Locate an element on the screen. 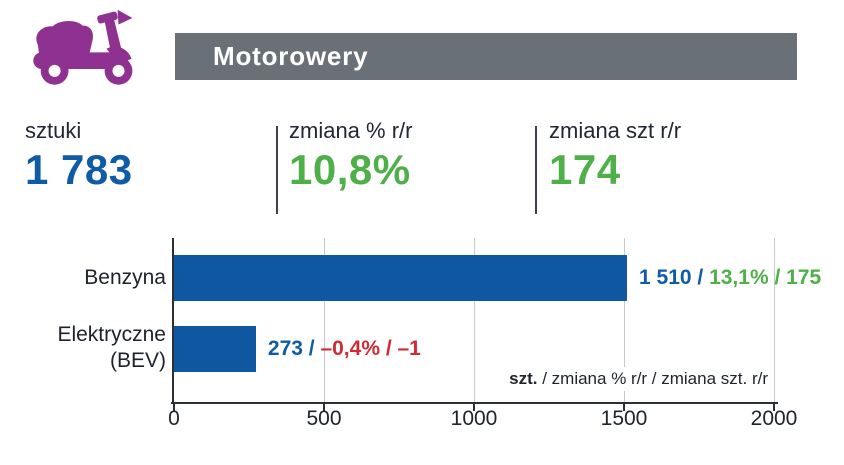 This screenshot has height=465, width=844. stat-total-units-value: 1 783 is located at coordinates (79, 169).